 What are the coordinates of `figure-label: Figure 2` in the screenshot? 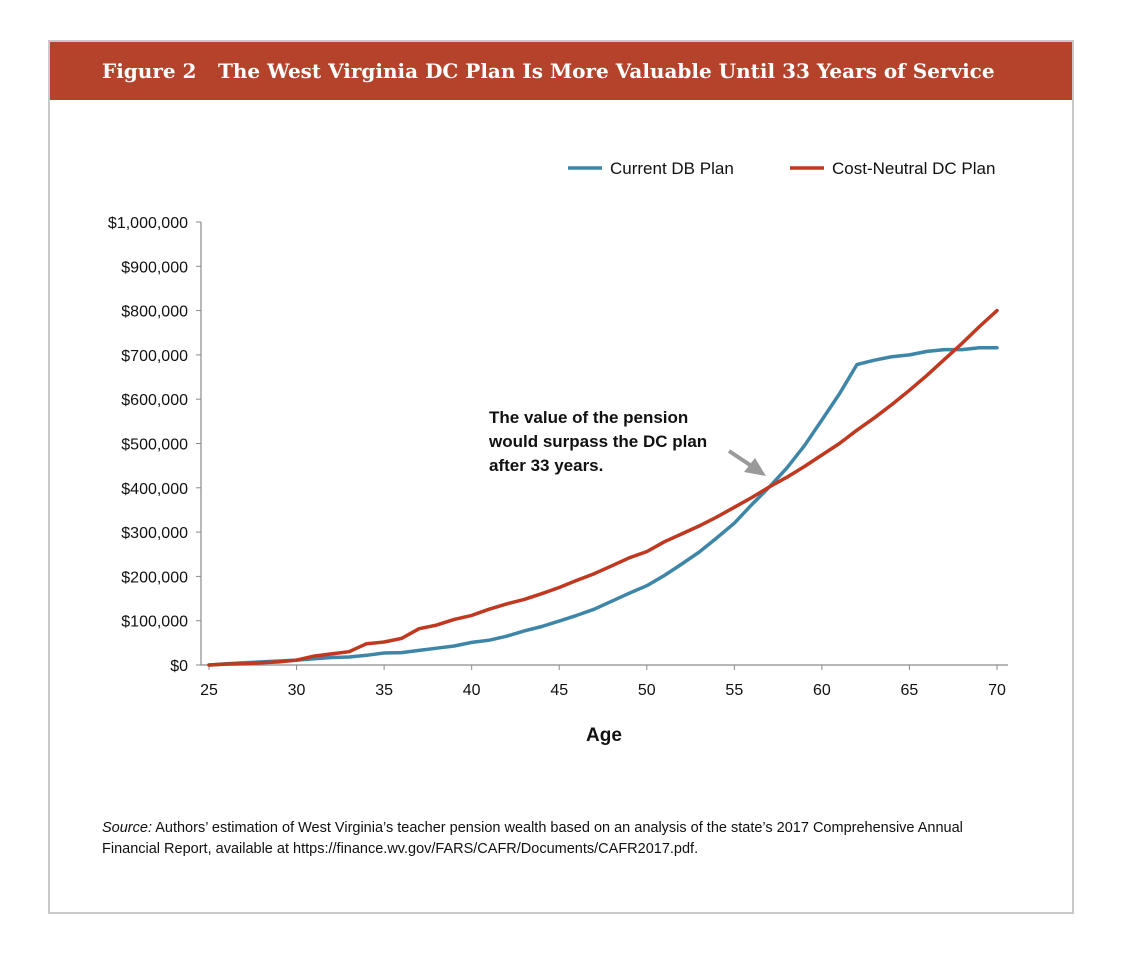 It's located at (149, 71).